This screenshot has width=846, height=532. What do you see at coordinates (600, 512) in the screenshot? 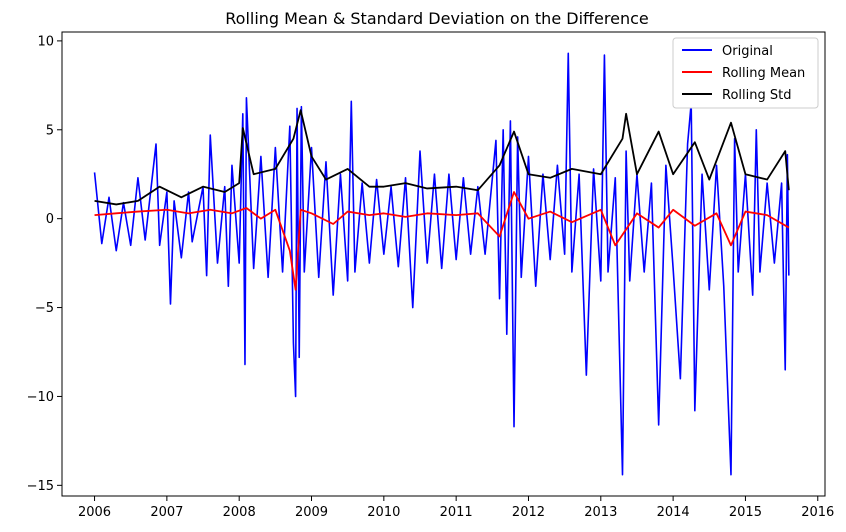
I see `x-tick-label: 2013` at bounding box center [600, 512].